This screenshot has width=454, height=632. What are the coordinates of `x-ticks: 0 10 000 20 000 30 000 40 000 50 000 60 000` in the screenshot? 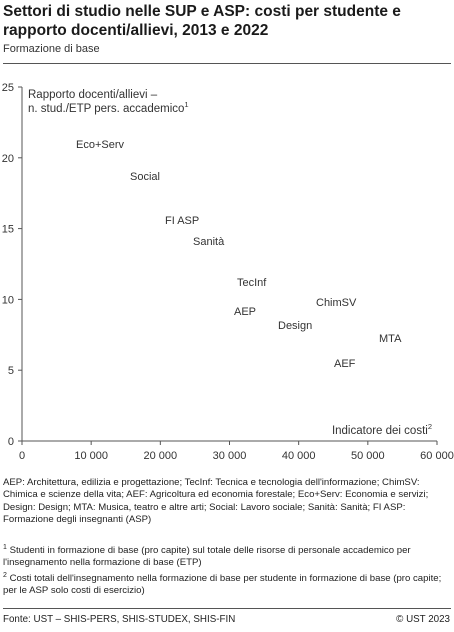 It's located at (236, 451).